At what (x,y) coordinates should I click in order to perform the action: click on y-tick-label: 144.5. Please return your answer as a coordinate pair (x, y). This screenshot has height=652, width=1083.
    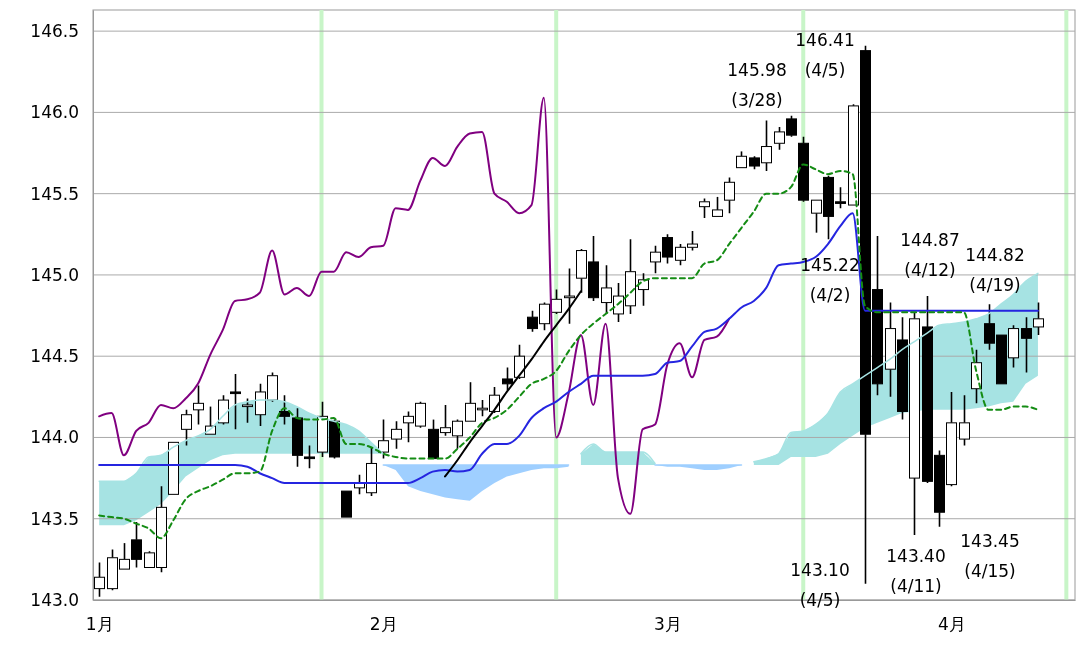
    Looking at the image, I should click on (54, 356).